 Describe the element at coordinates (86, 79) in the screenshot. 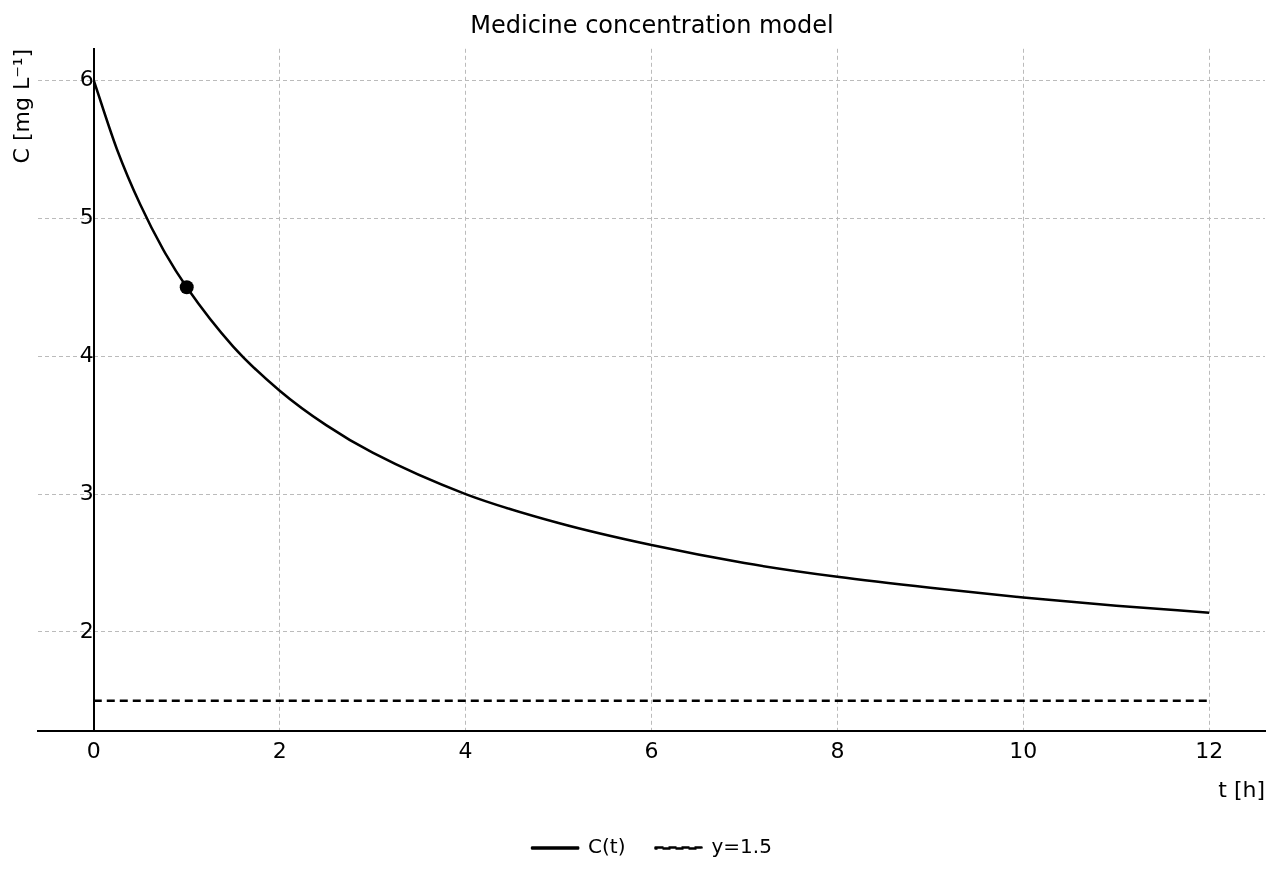

I see `y-tick-label: 6` at that location.